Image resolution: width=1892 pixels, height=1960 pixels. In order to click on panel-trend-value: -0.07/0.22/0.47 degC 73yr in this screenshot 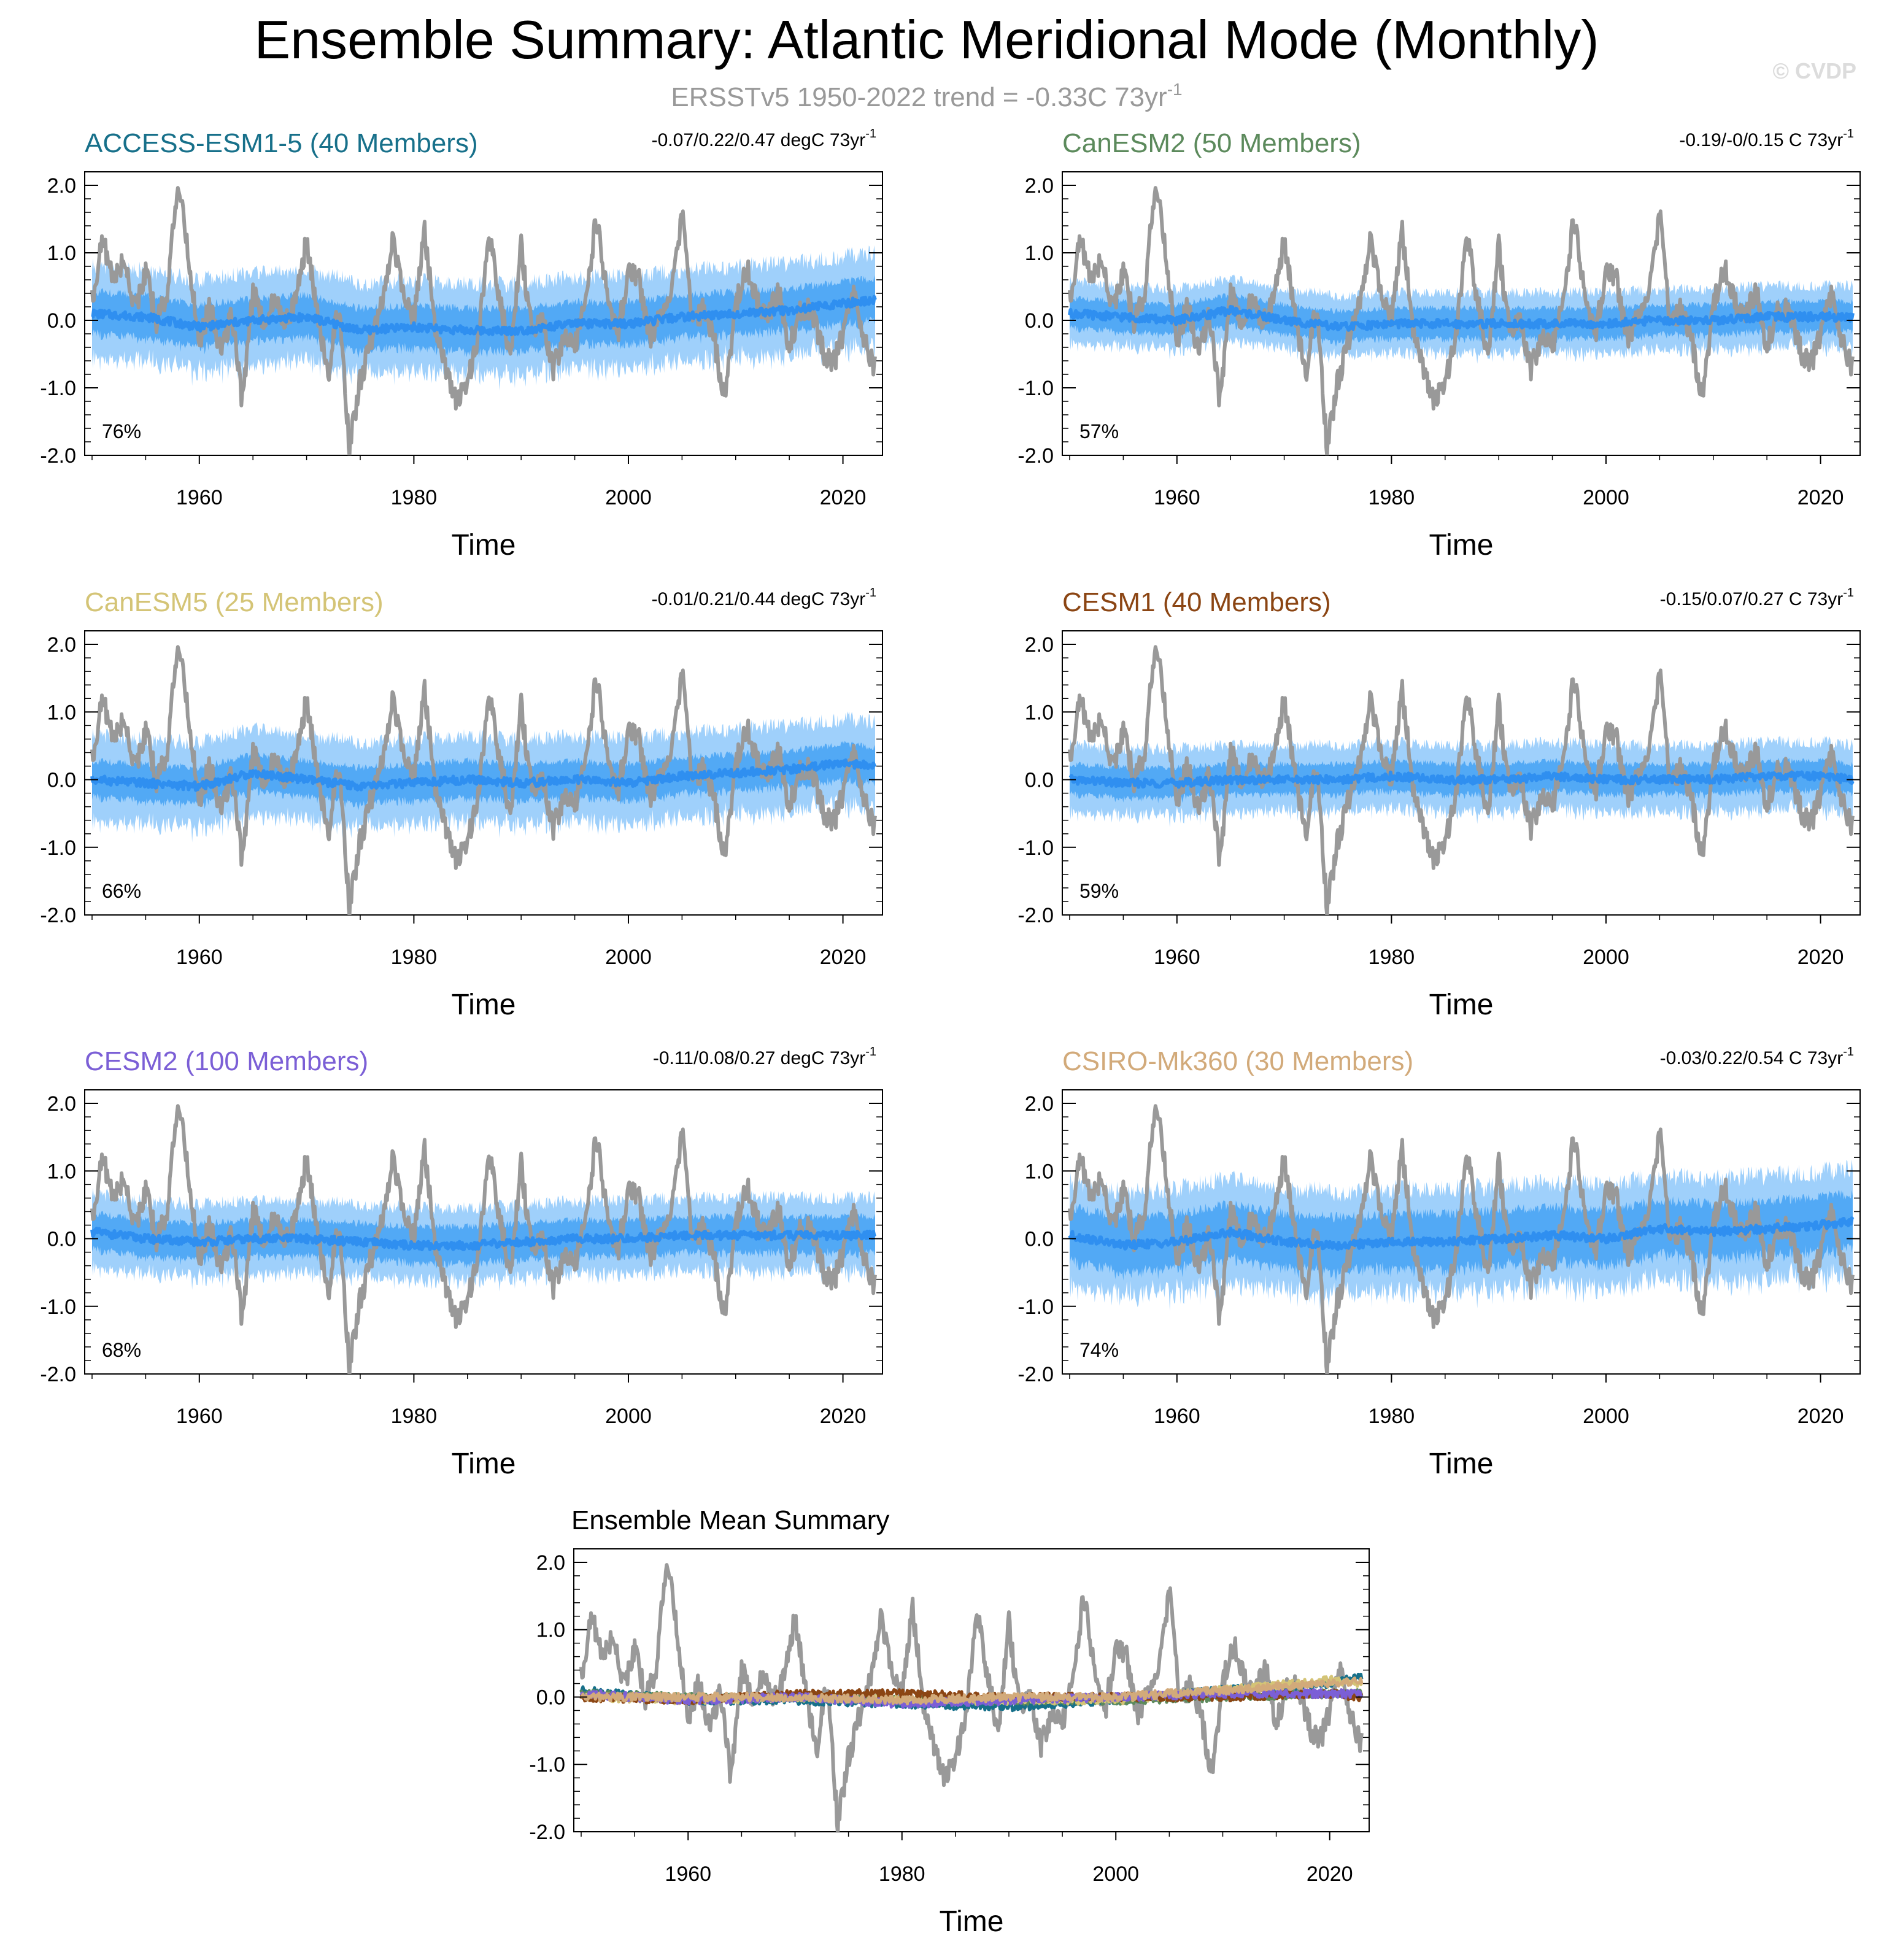, I will do `click(759, 140)`.